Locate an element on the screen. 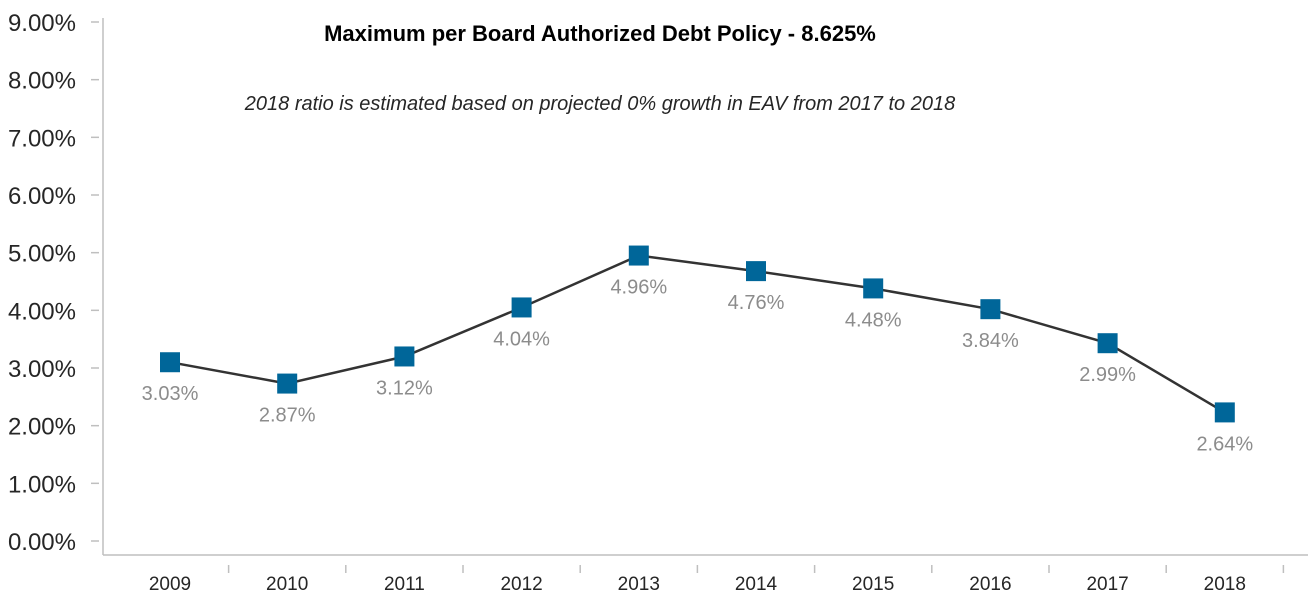 The height and width of the screenshot is (593, 1314). y-tick-label: 1.00% is located at coordinates (42, 484).